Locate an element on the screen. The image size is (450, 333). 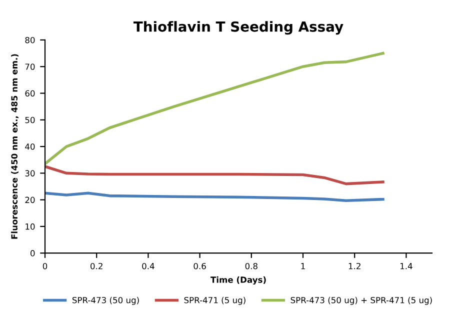
x-tick-label: 1.4 is located at coordinates (406, 266).